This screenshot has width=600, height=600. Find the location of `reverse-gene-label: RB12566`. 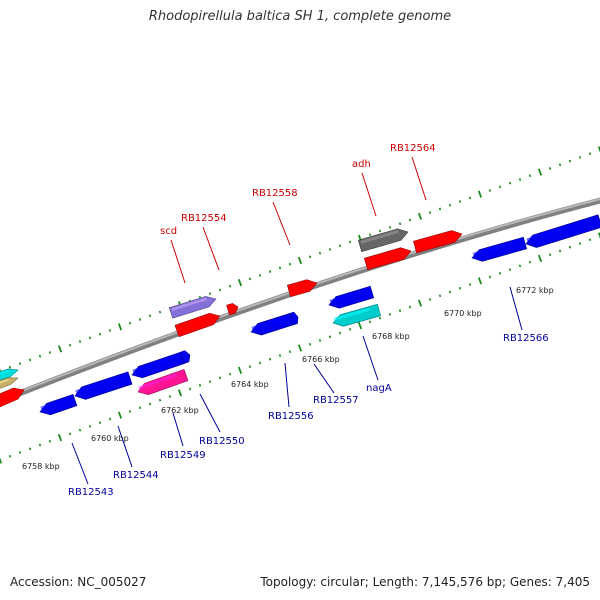

reverse-gene-label: RB12566 is located at coordinates (526, 338).